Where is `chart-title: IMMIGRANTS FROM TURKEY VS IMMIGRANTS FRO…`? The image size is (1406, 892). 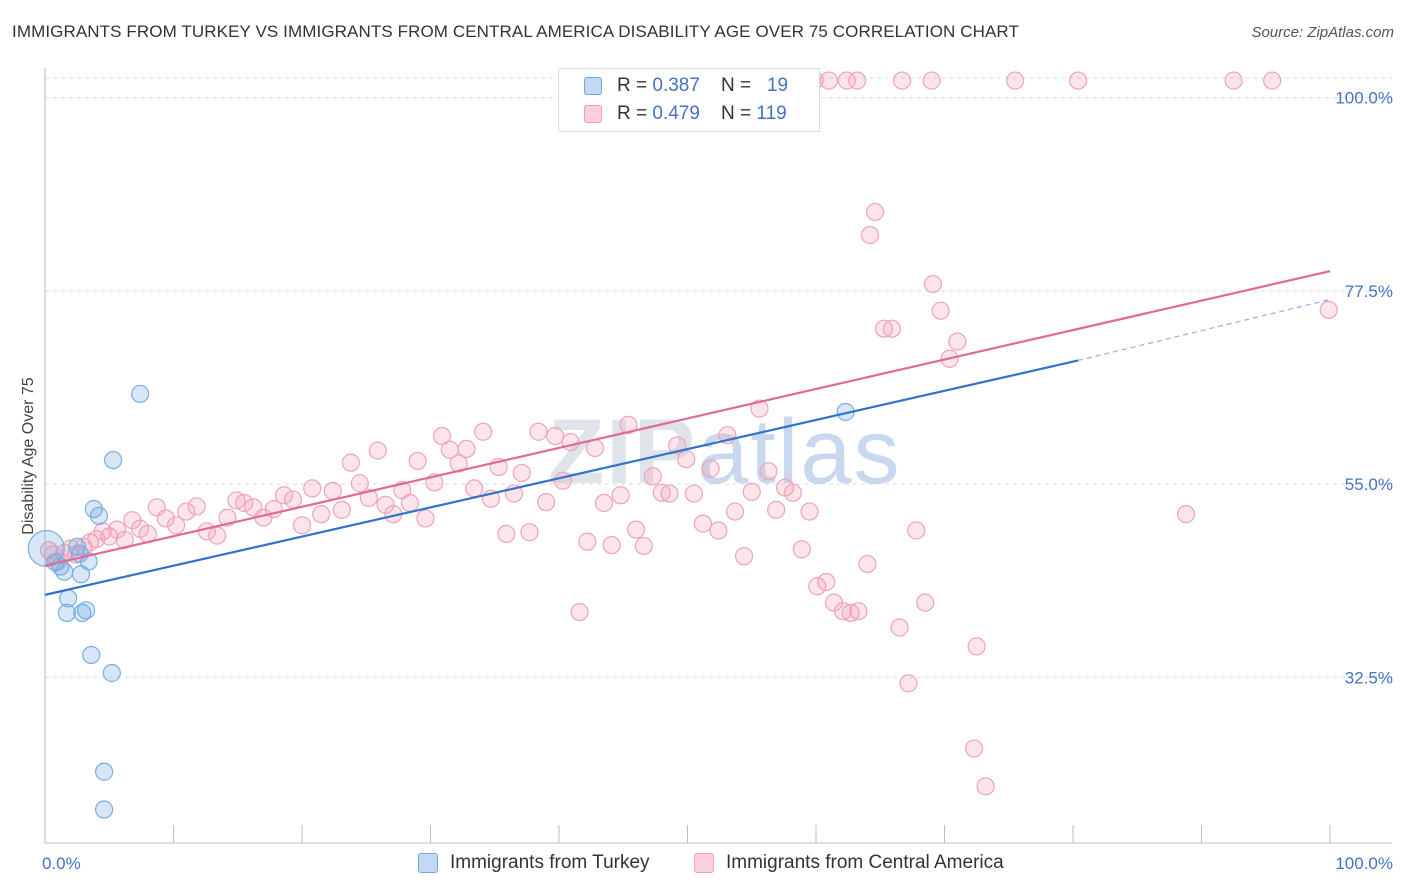
chart-title: IMMIGRANTS FROM TURKEY VS IMMIGRANTS FRO… is located at coordinates (515, 31).